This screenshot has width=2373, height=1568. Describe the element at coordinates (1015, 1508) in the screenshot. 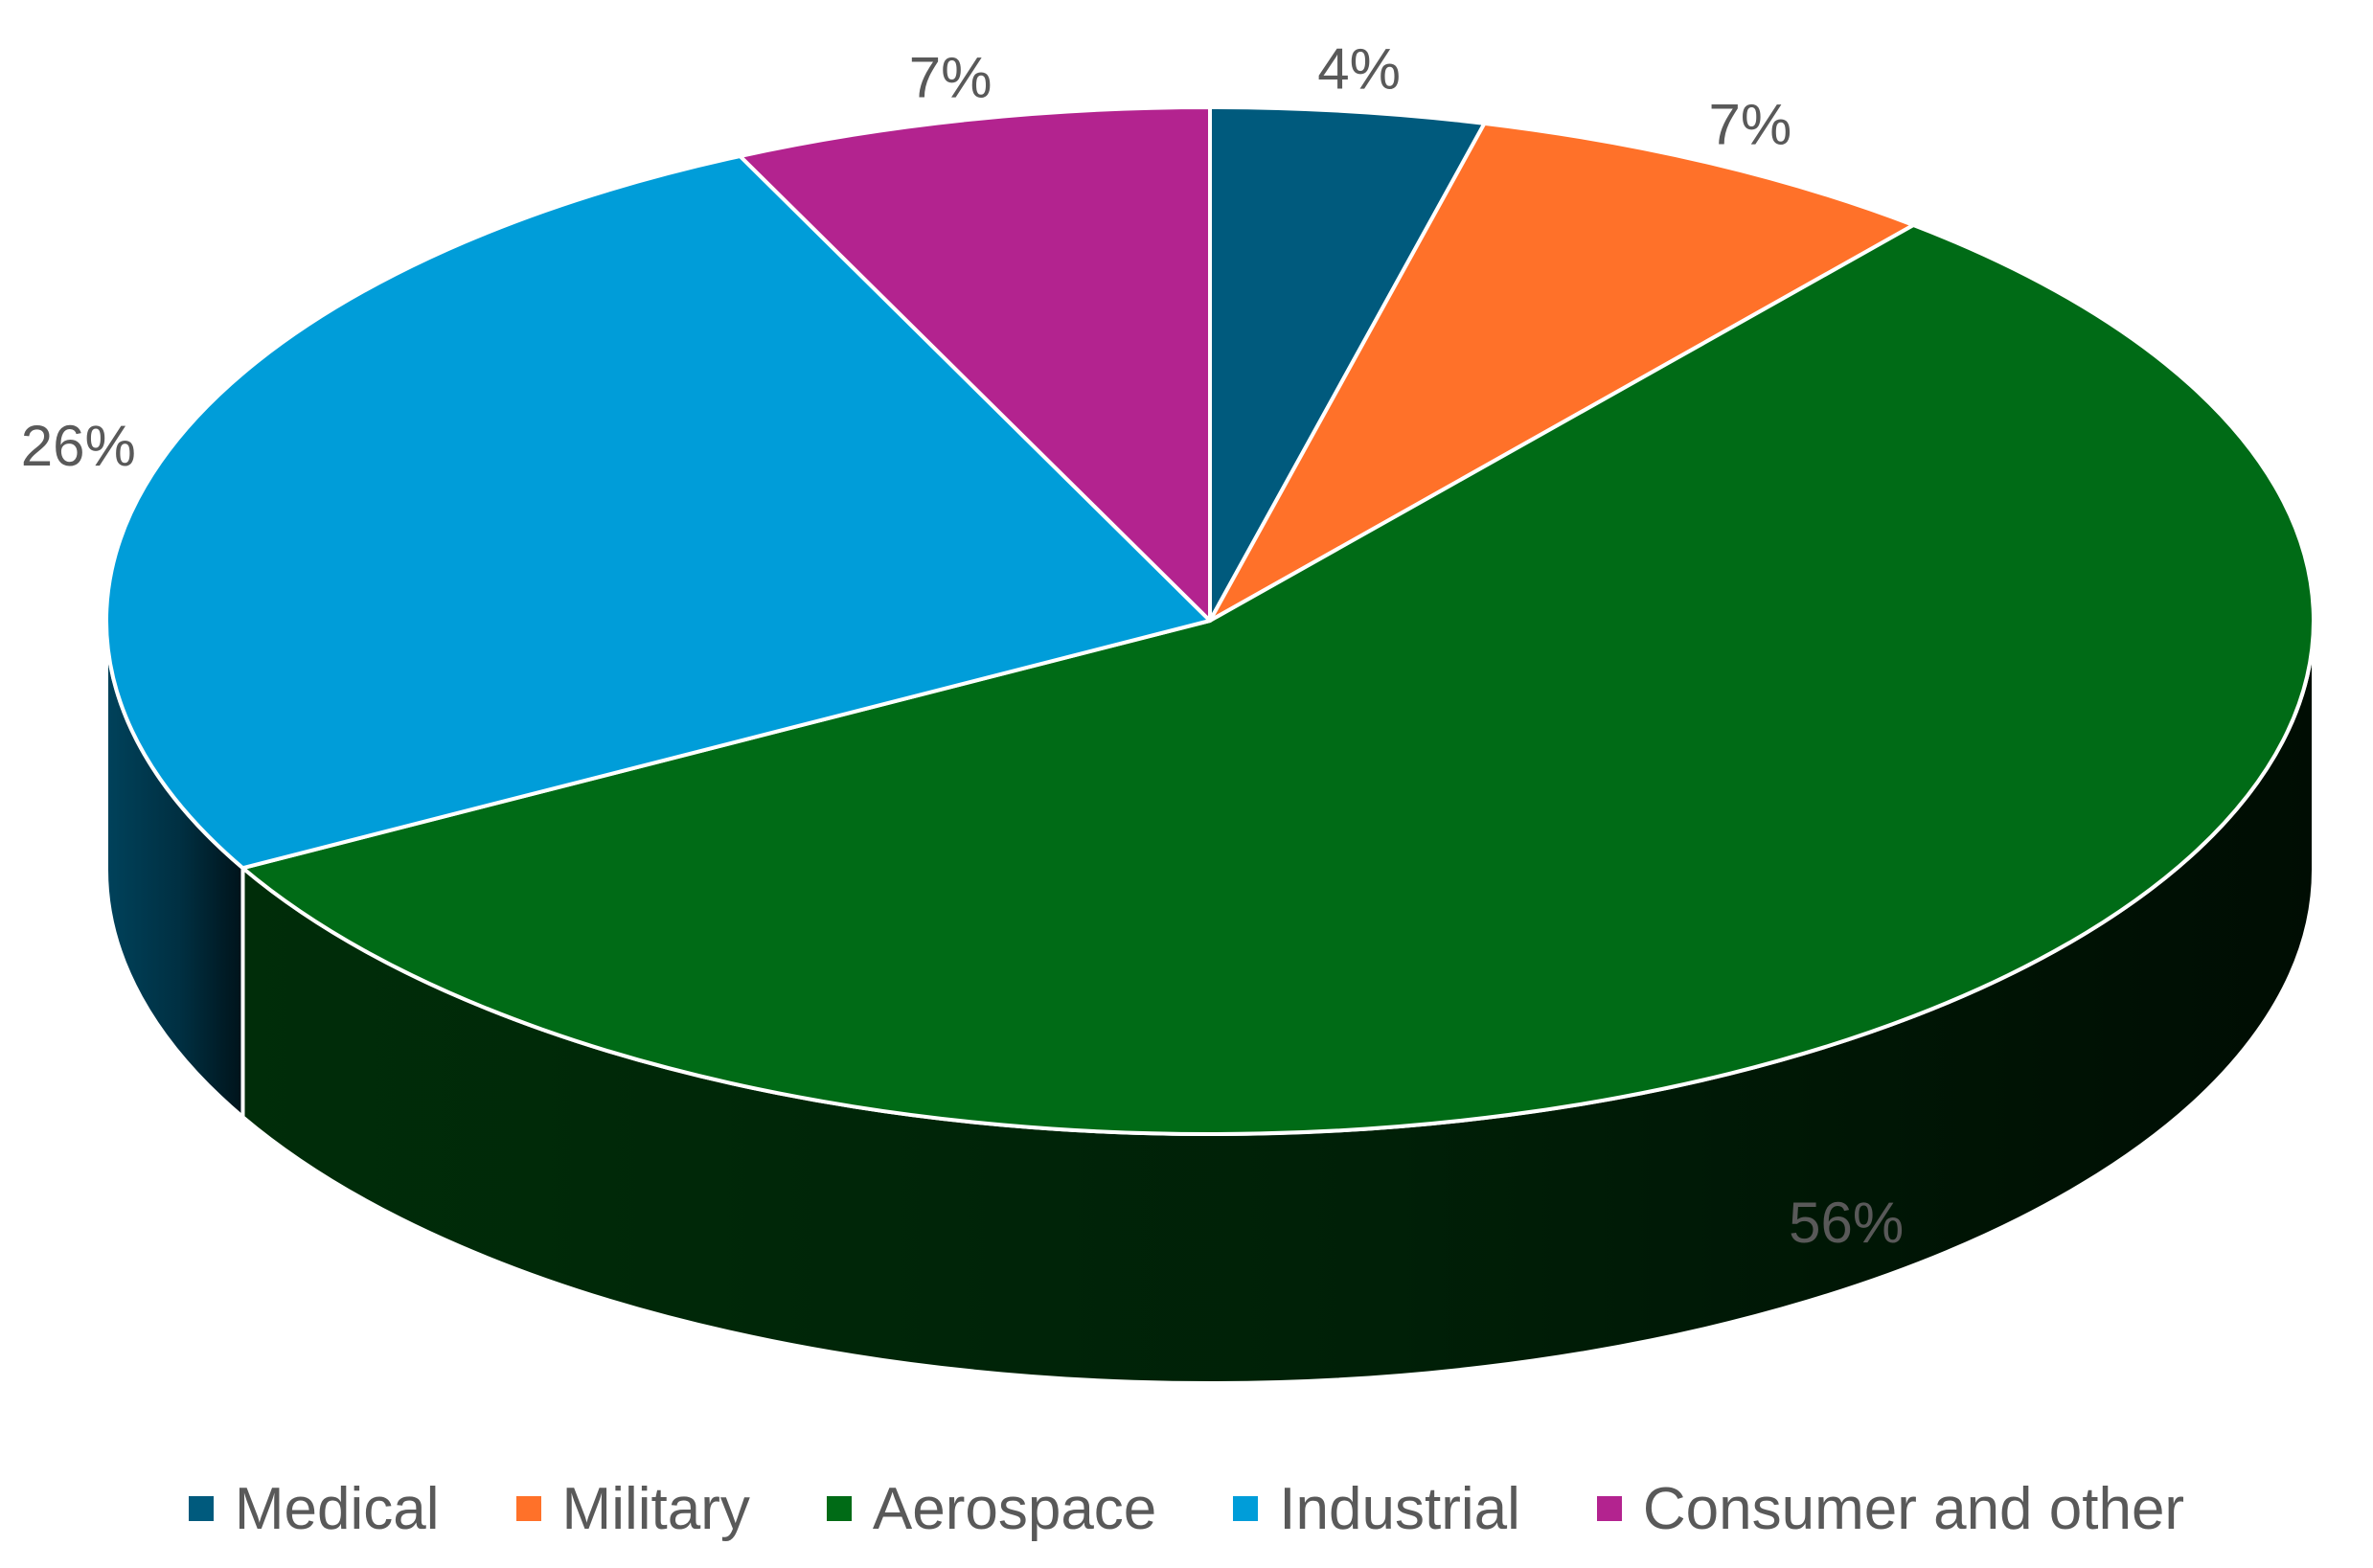

I see `legend-label: Aerospace` at that location.